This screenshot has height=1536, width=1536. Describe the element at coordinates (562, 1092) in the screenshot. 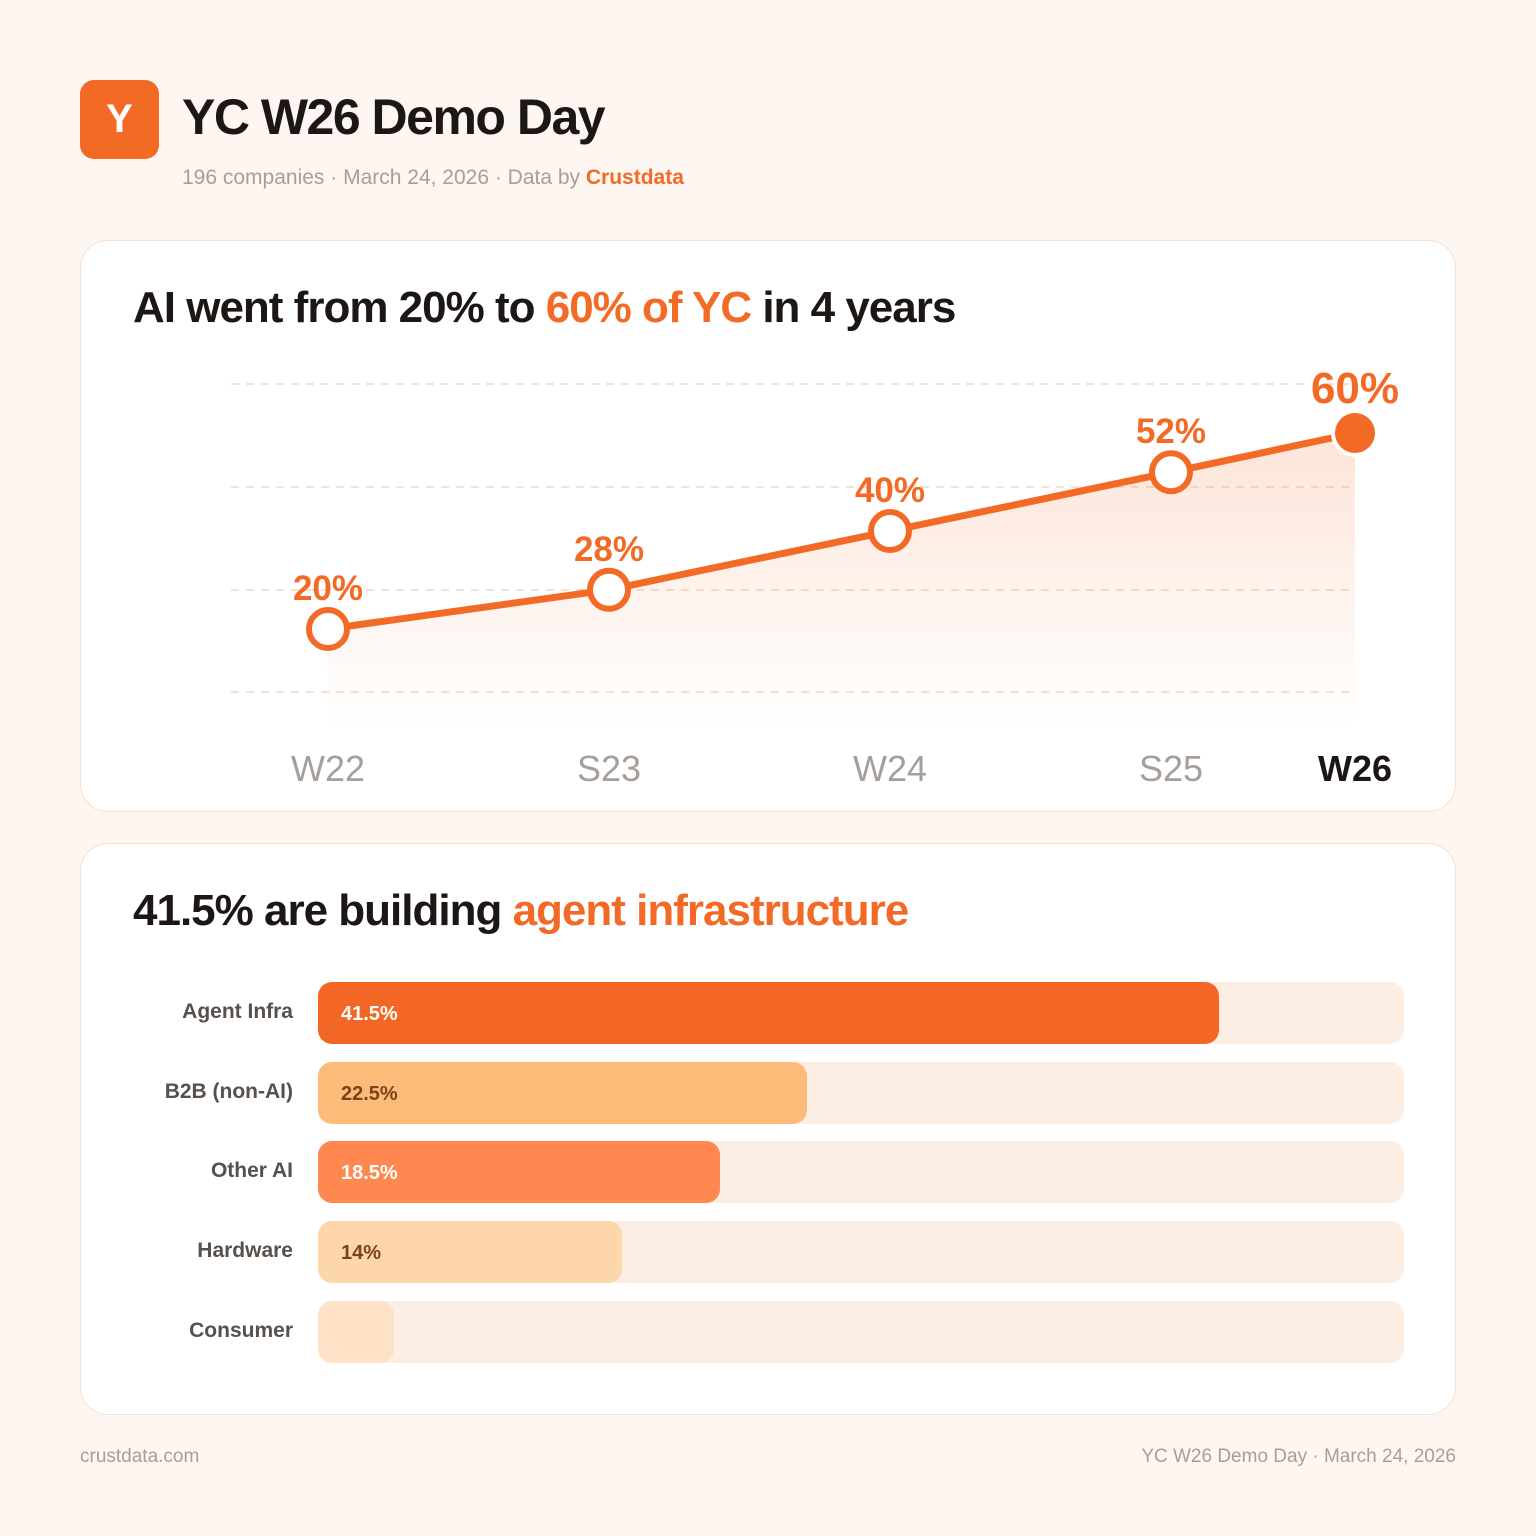

I see `bar: 22.5%` at that location.